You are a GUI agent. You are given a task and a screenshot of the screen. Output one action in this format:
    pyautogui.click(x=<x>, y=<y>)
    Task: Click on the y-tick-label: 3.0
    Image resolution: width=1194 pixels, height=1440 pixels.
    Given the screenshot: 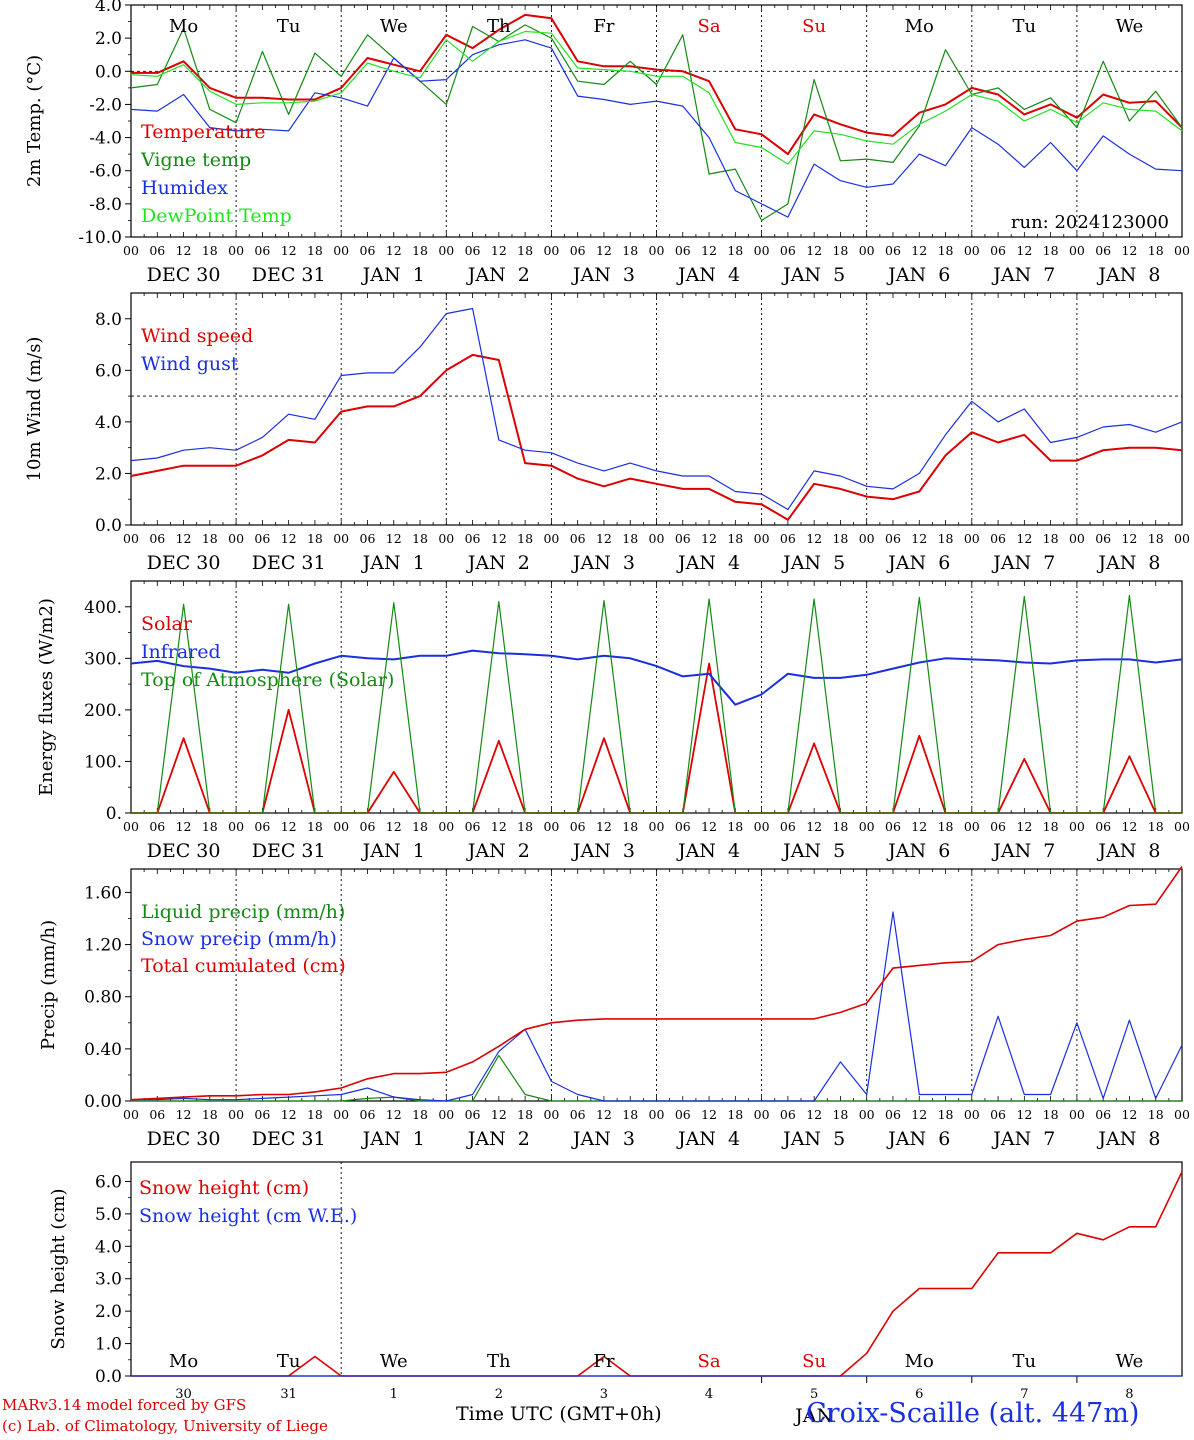 What is the action you would take?
    pyautogui.click(x=108, y=1280)
    